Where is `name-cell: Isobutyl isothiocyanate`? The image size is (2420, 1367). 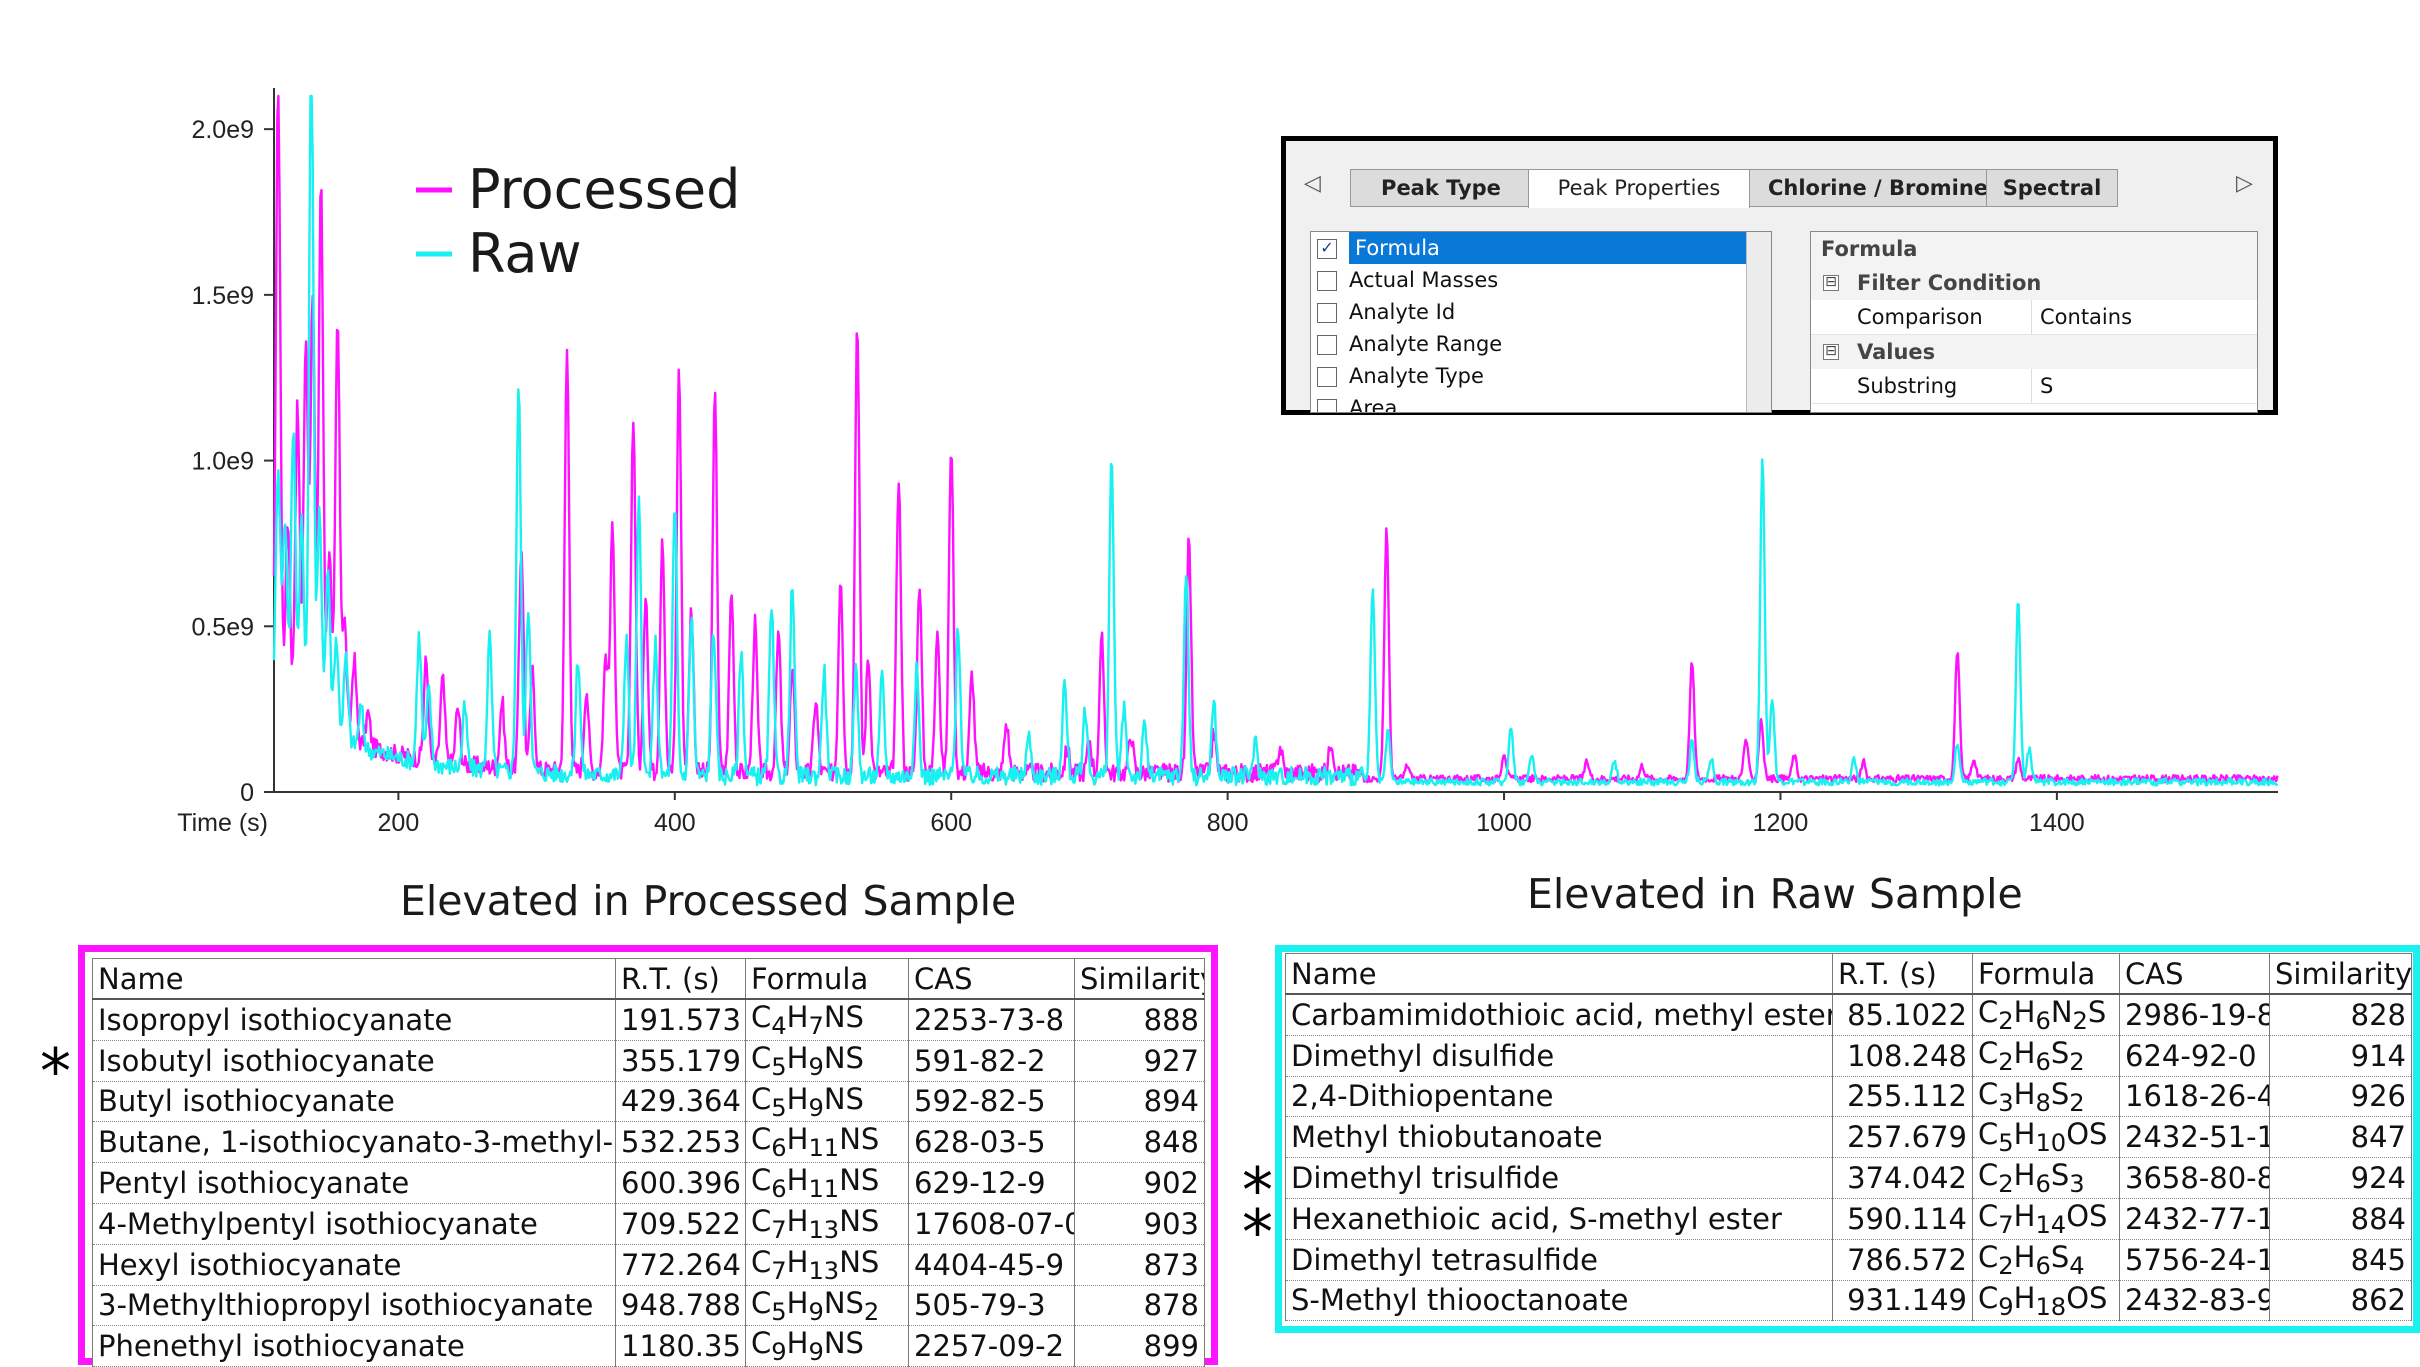 name-cell: Isobutyl isothiocyanate is located at coordinates (354, 1060).